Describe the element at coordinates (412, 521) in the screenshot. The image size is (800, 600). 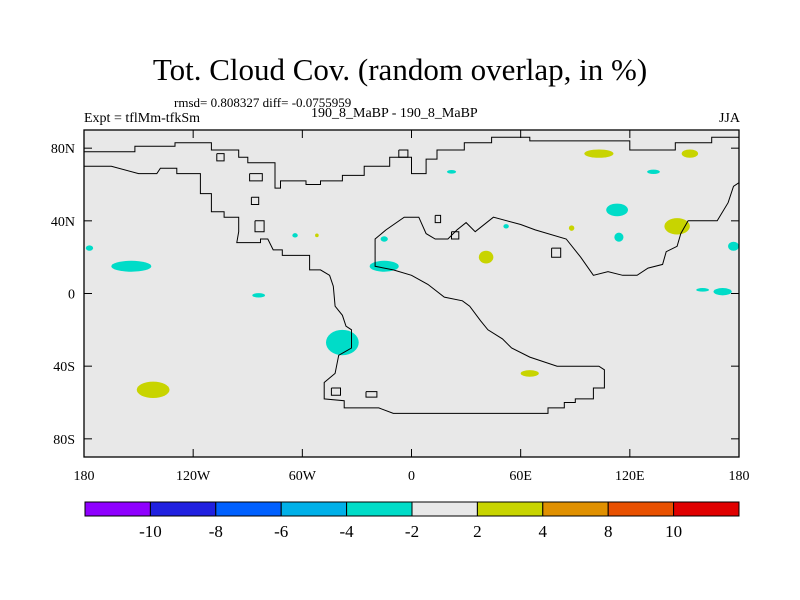
I see `colorbar: -10 -8 -6 -4 -2 2 4 8 10` at that location.